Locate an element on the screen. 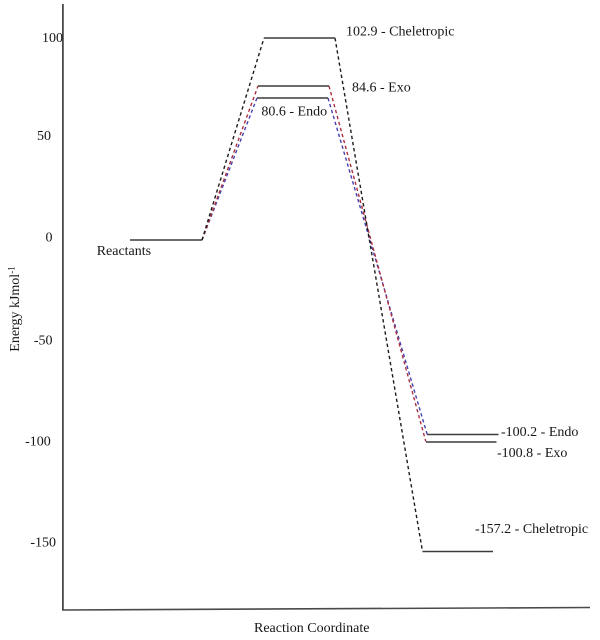  svg-text: 80.6 - Endo is located at coordinates (294, 112).